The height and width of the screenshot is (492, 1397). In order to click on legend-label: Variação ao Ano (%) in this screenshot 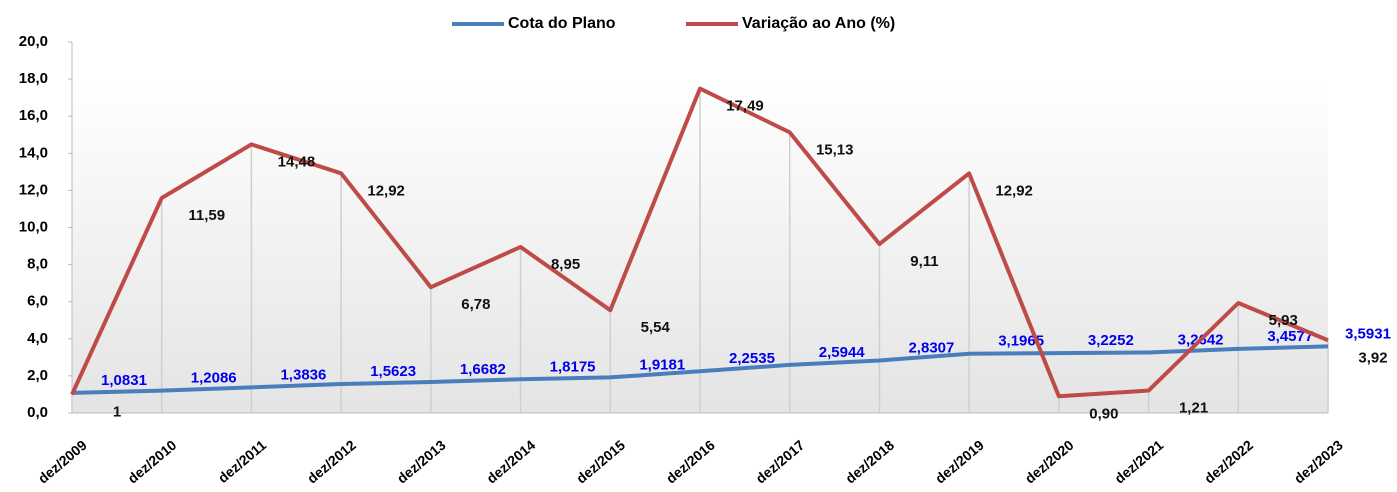, I will do `click(818, 23)`.